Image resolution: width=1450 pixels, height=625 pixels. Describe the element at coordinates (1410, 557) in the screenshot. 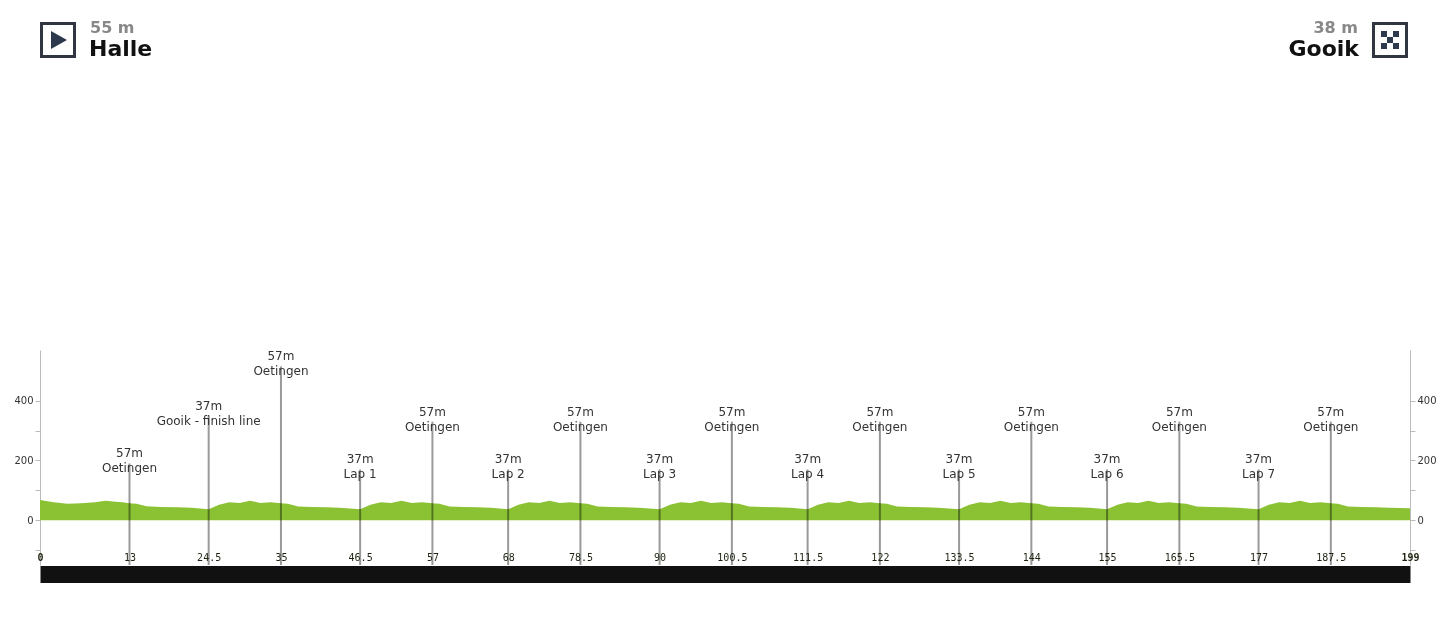

I see `x-tick-label: 199` at that location.